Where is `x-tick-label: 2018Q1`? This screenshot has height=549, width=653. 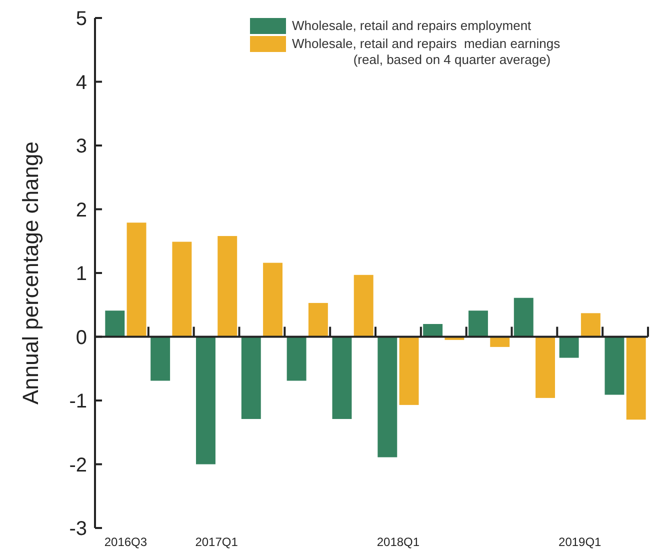
x-tick-label: 2018Q1 is located at coordinates (398, 542).